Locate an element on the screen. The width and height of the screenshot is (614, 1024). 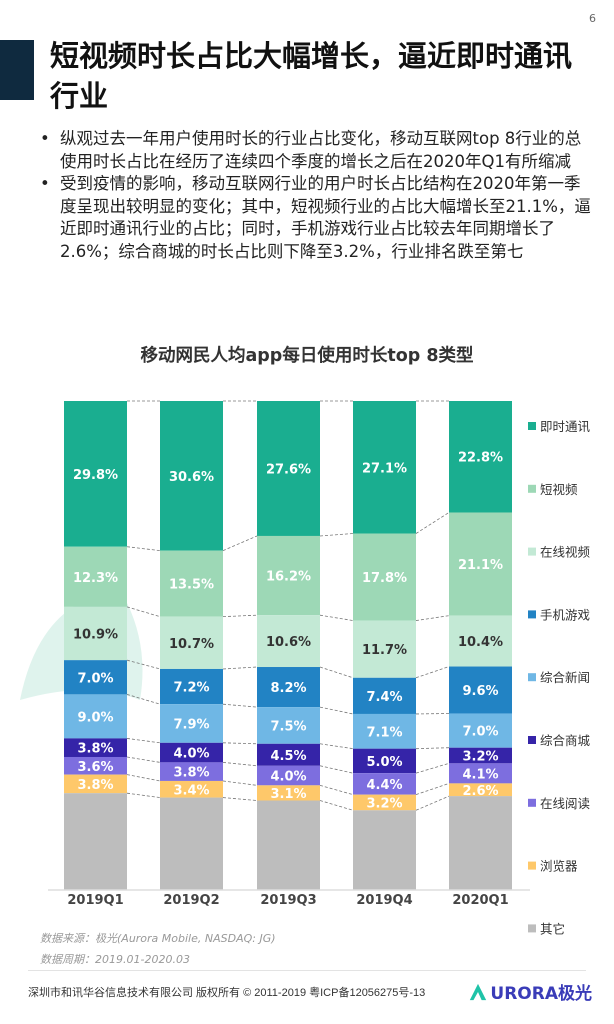
data-label: 10.4% is located at coordinates (480, 642).